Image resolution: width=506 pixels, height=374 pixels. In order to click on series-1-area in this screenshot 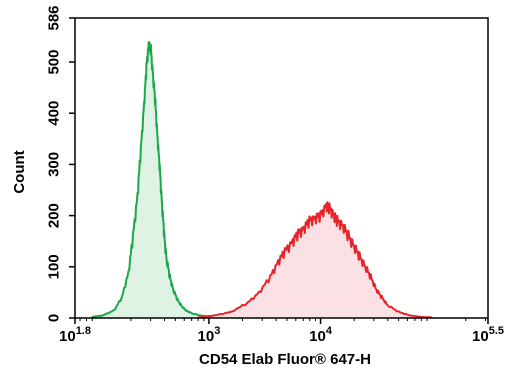, I will do `click(315, 260)`.